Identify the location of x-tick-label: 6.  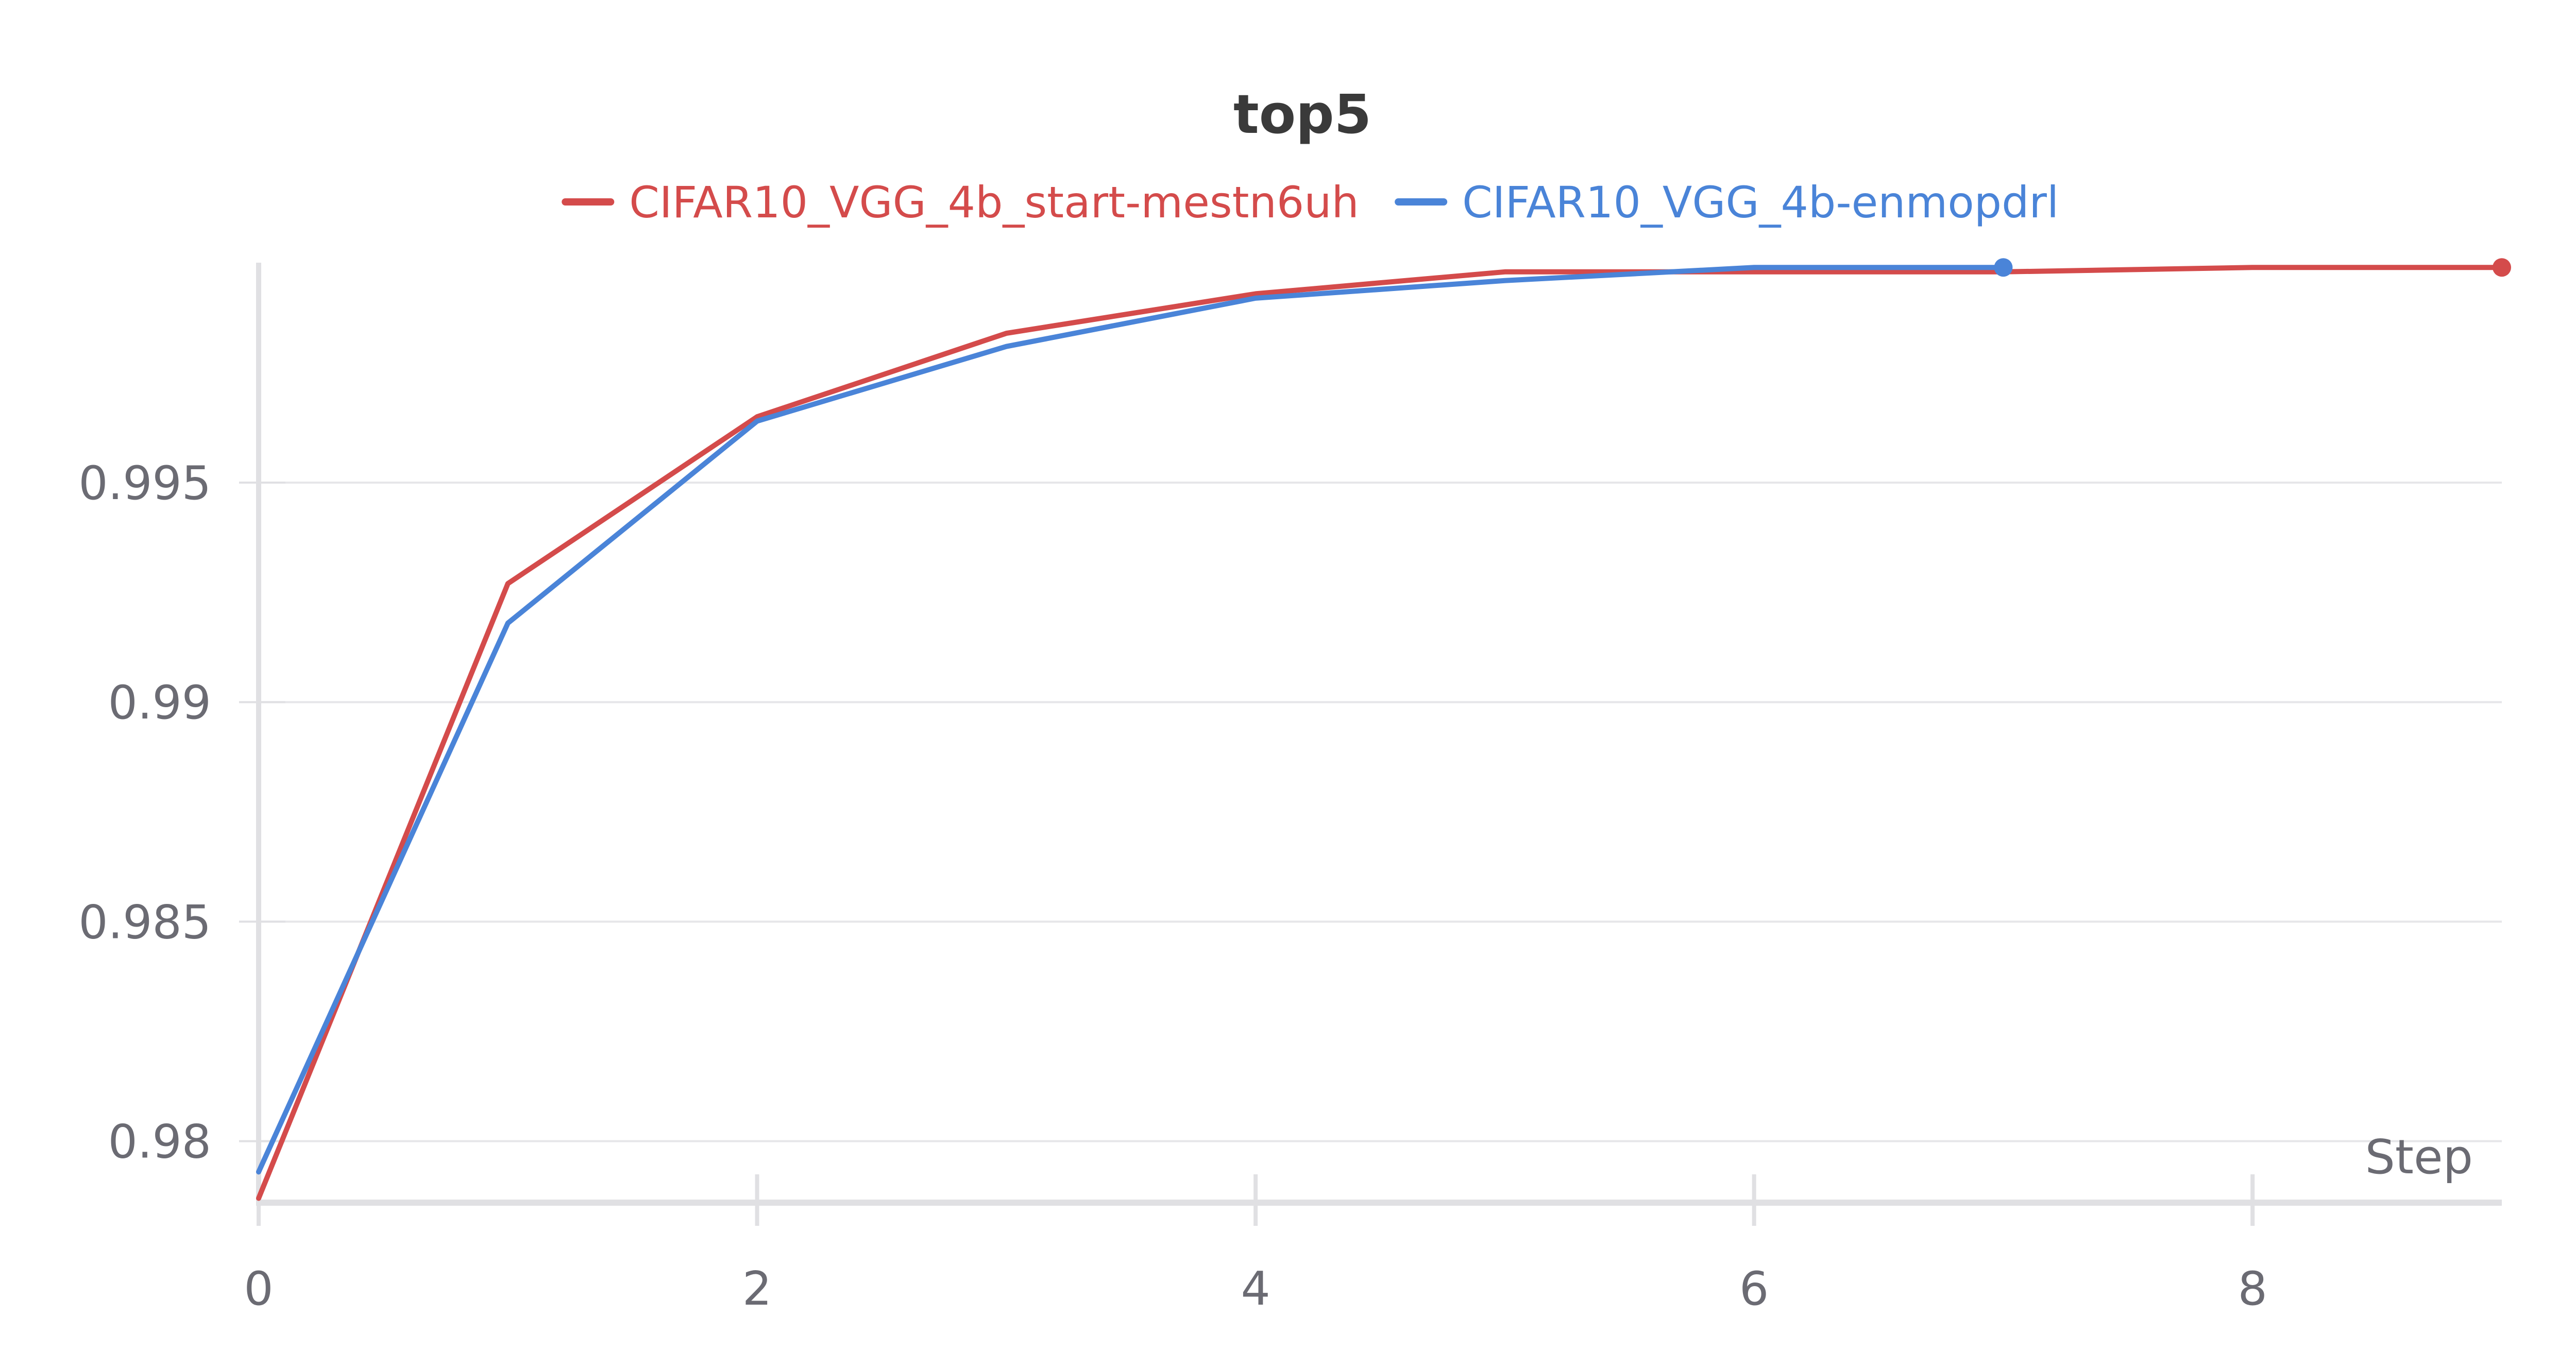
(1754, 1289).